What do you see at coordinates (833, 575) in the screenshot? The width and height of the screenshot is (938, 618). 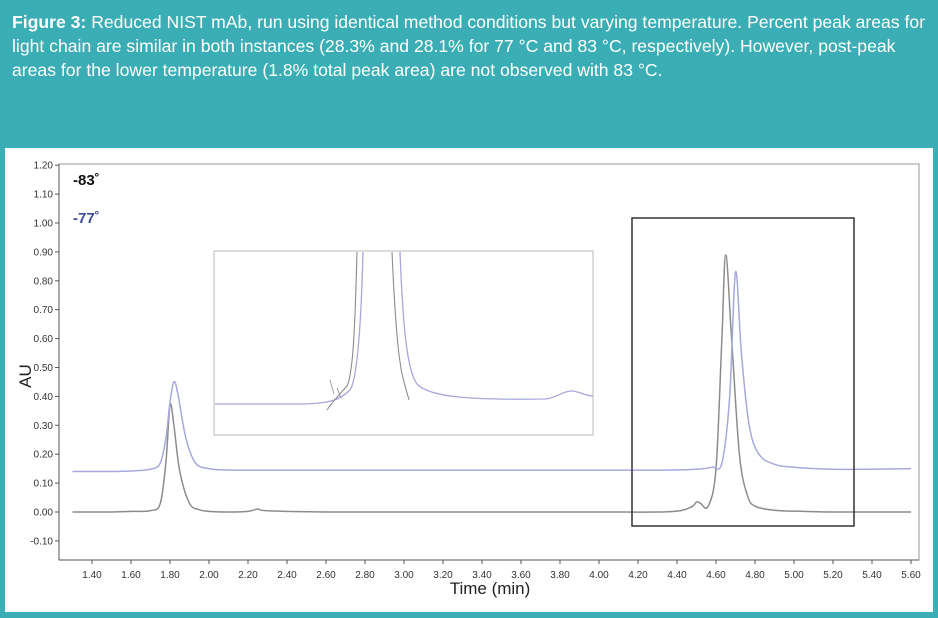 I see `x-tick-label: 5.20` at bounding box center [833, 575].